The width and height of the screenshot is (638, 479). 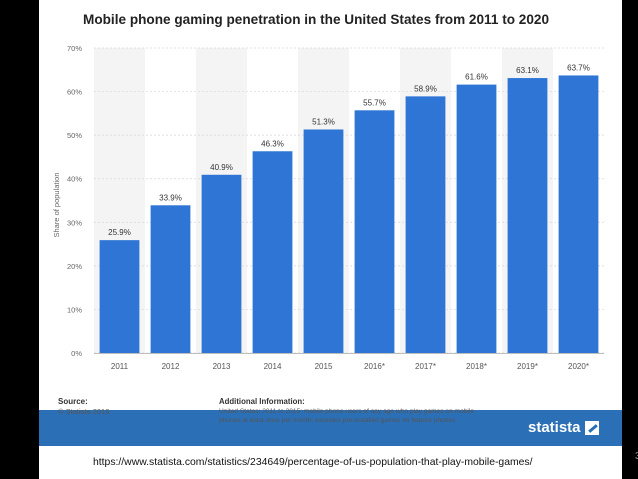 What do you see at coordinates (272, 143) in the screenshot?
I see `bar-value-label: 46.3%` at bounding box center [272, 143].